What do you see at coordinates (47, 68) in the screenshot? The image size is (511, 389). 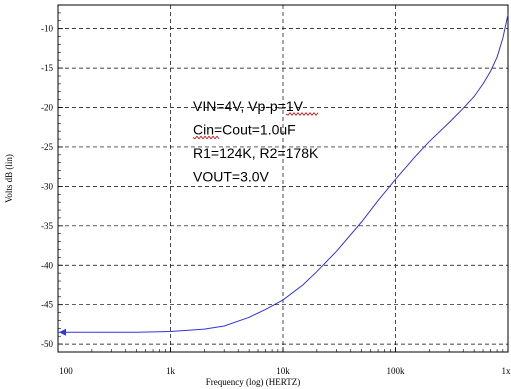 I see `y-tick-label: -15` at bounding box center [47, 68].